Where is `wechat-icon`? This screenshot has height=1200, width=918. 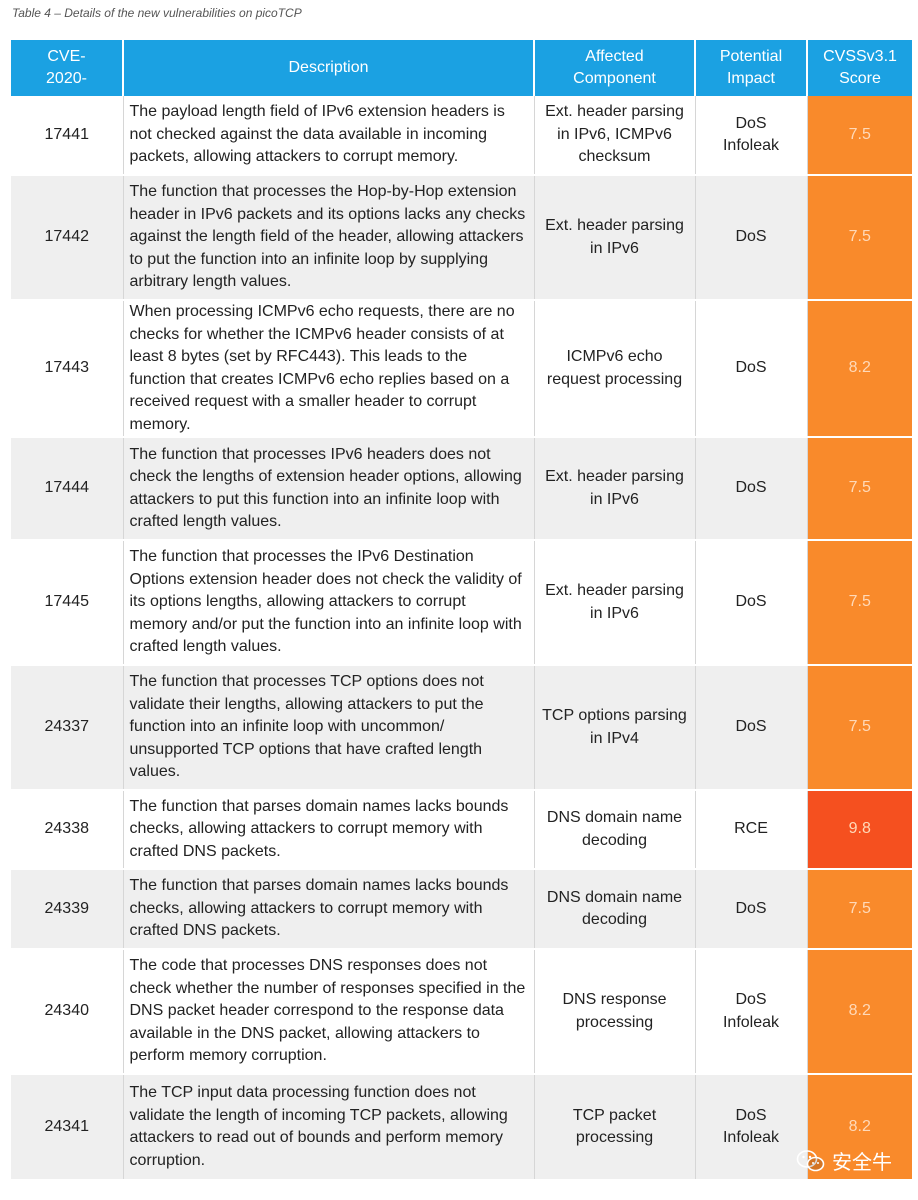
wechat-icon is located at coordinates (810, 1160).